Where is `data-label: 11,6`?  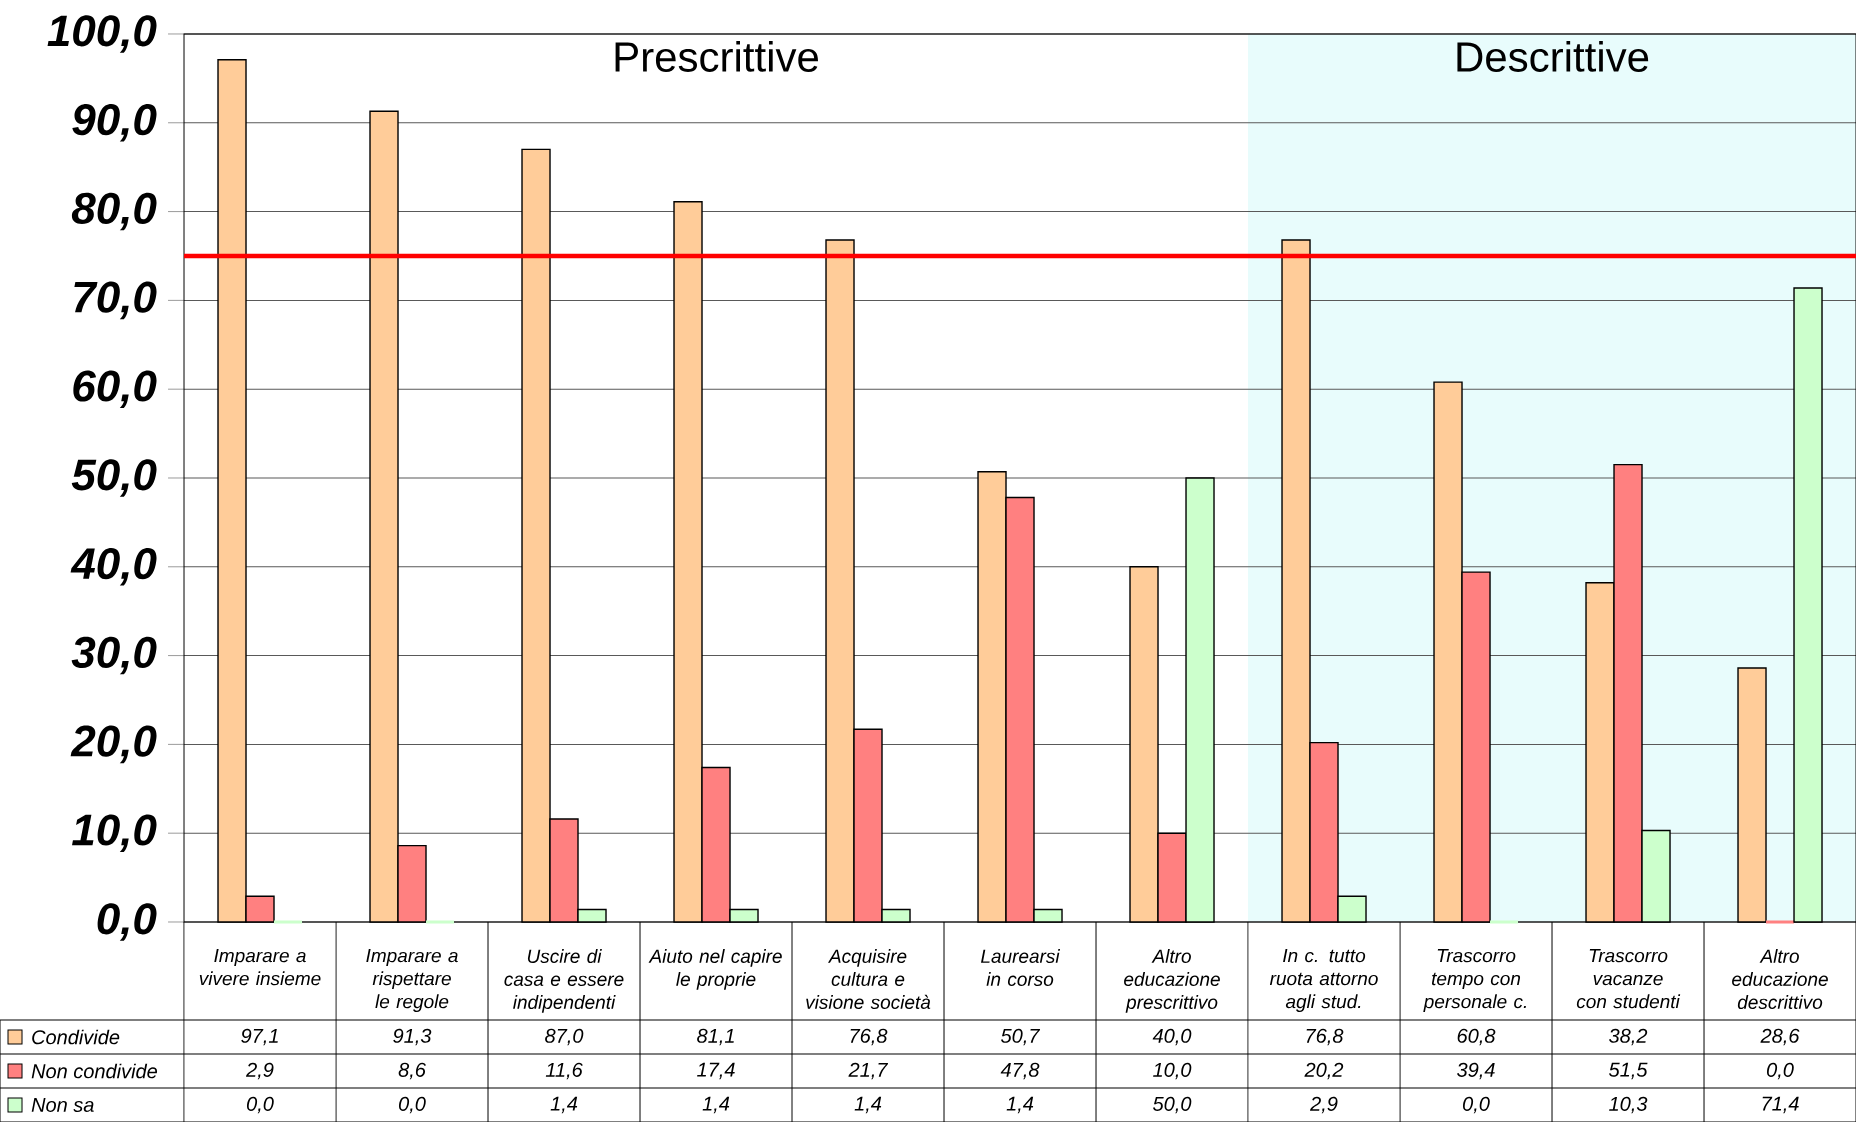 data-label: 11,6 is located at coordinates (564, 1071).